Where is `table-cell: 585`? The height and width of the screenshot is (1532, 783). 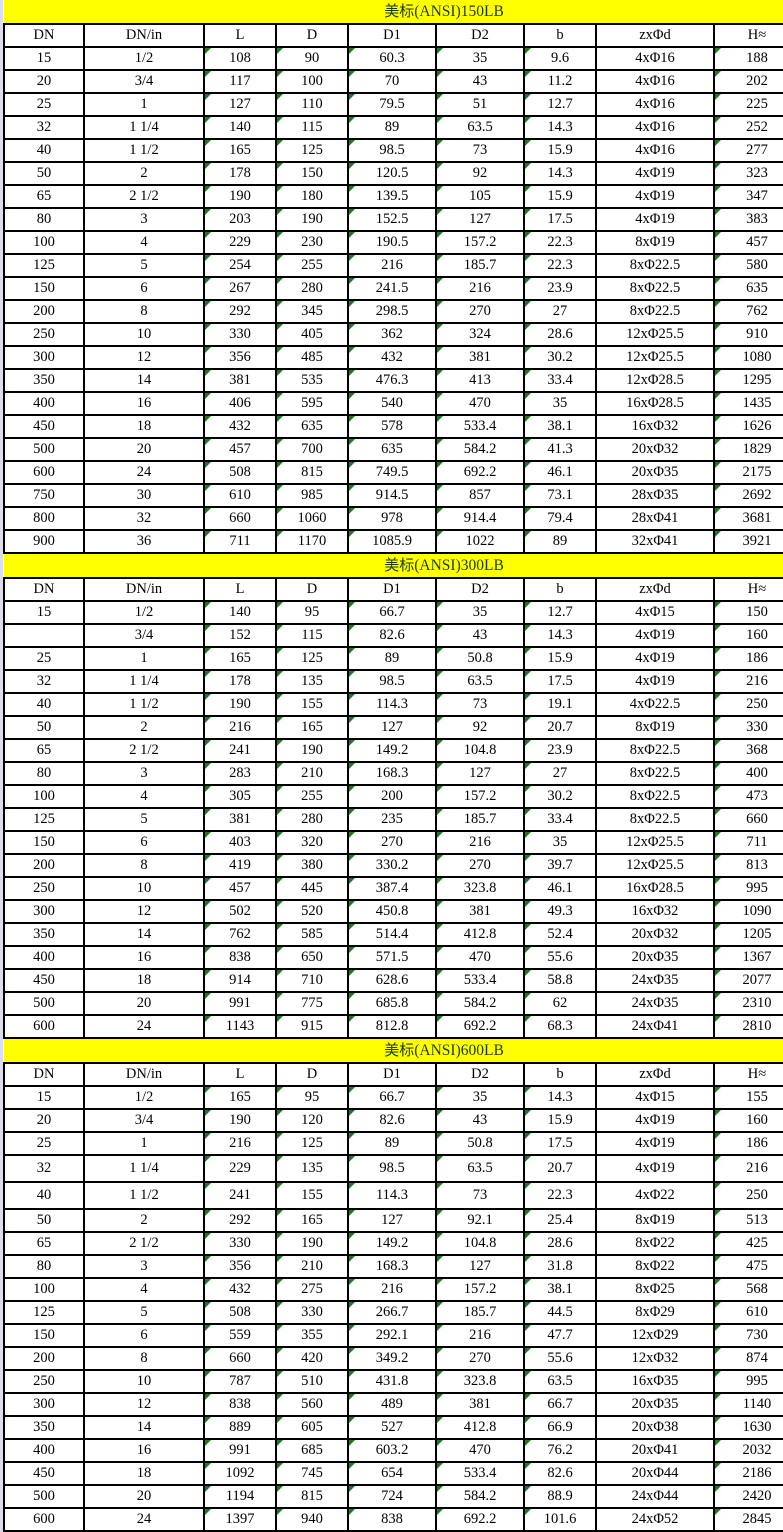 table-cell: 585 is located at coordinates (312, 934).